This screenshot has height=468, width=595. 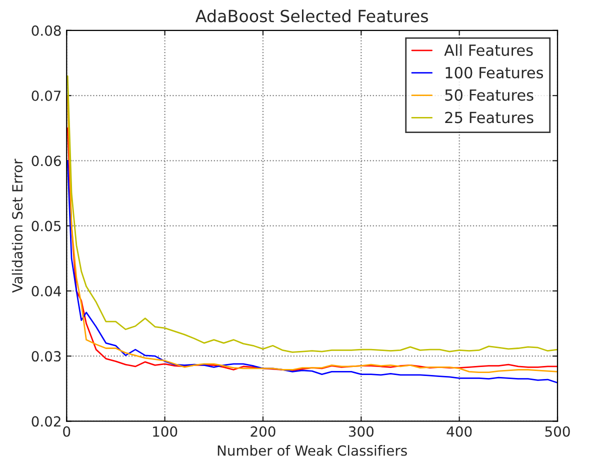 I want to click on x-axis-title: Number of Weak Classifiers, so click(x=312, y=450).